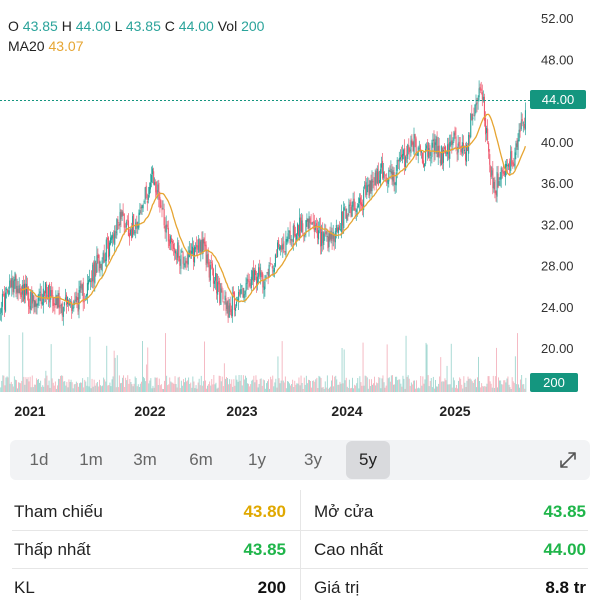 Image resolution: width=600 pixels, height=600 pixels. Describe the element at coordinates (91, 459) in the screenshot. I see `tab-1m: 1m` at that location.